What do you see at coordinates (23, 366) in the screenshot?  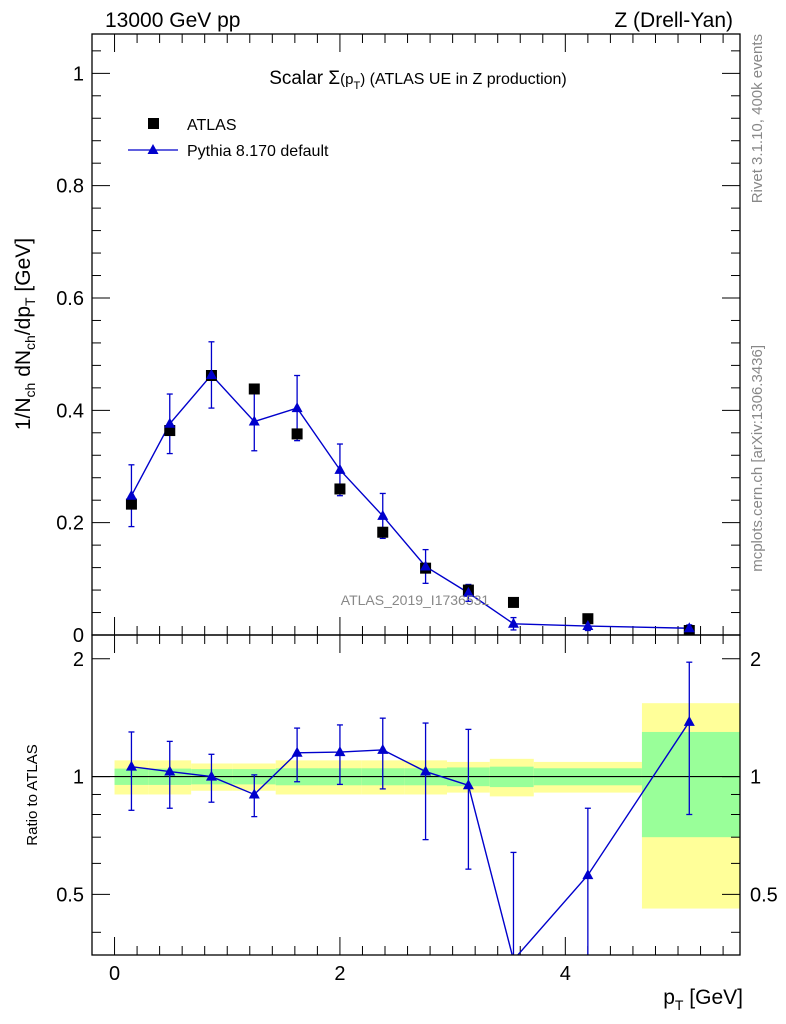 I see `main-ylabel-p2: dN` at bounding box center [23, 366].